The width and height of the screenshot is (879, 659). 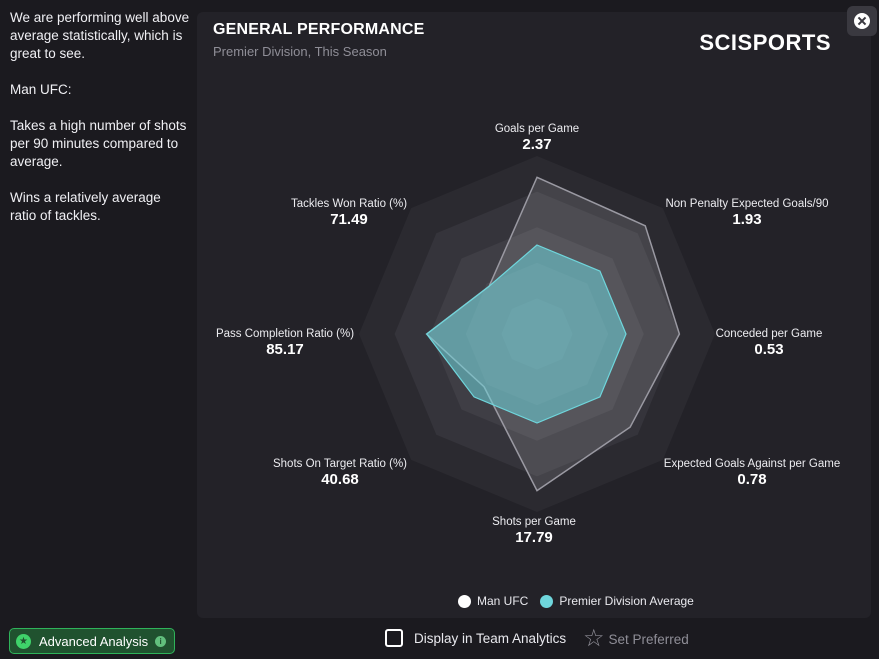 What do you see at coordinates (503, 601) in the screenshot?
I see `legend-label: Man UFC` at bounding box center [503, 601].